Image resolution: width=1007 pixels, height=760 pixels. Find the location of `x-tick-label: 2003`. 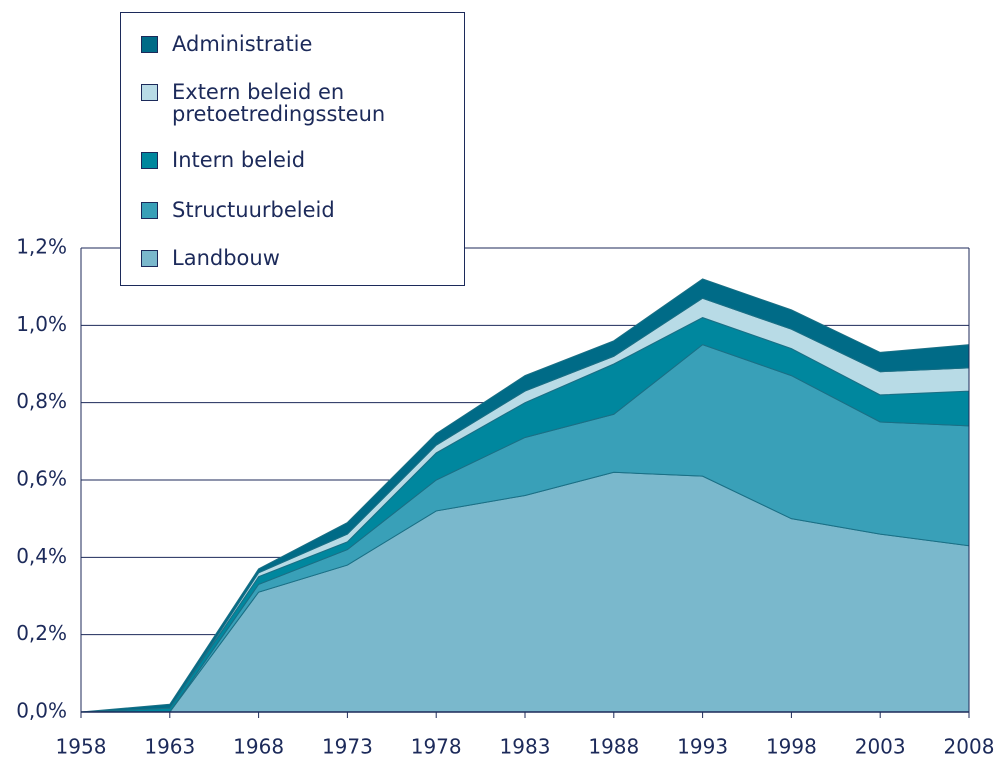

x-tick-label: 2003 is located at coordinates (880, 747).